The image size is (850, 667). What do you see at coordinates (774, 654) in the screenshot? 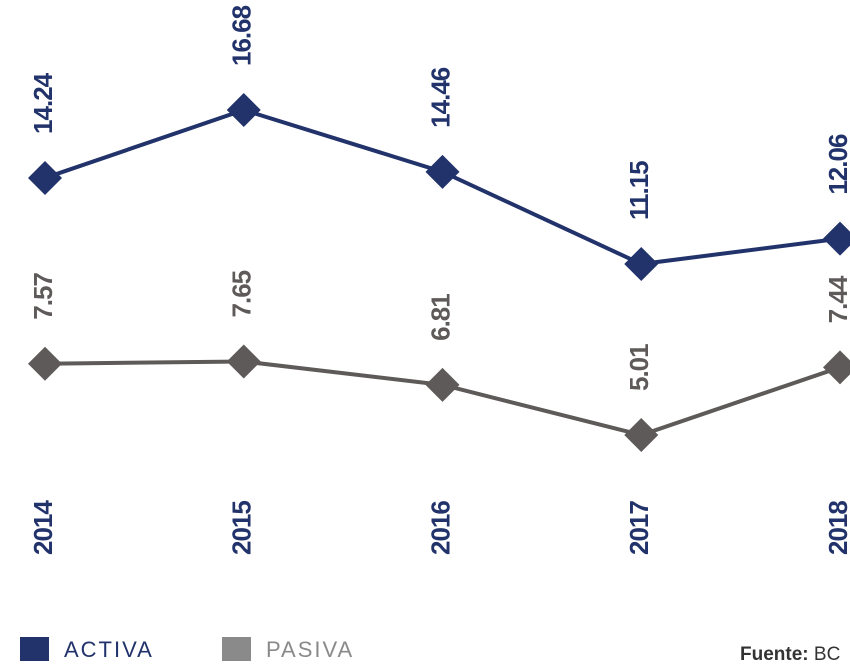
I see `source-label: Fuente:` at bounding box center [774, 654].